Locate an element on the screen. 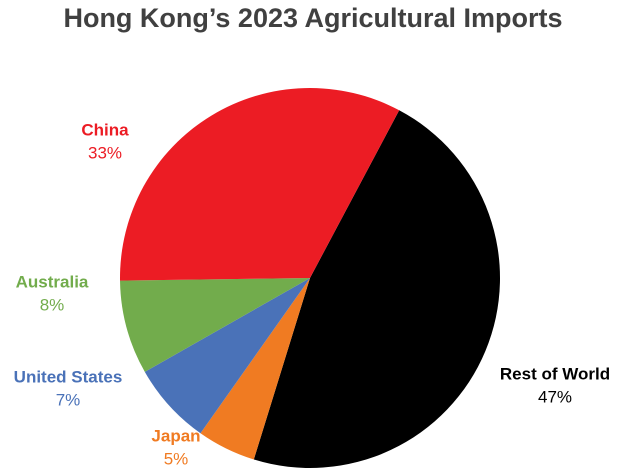  slice-value-label: 33% is located at coordinates (105, 152).